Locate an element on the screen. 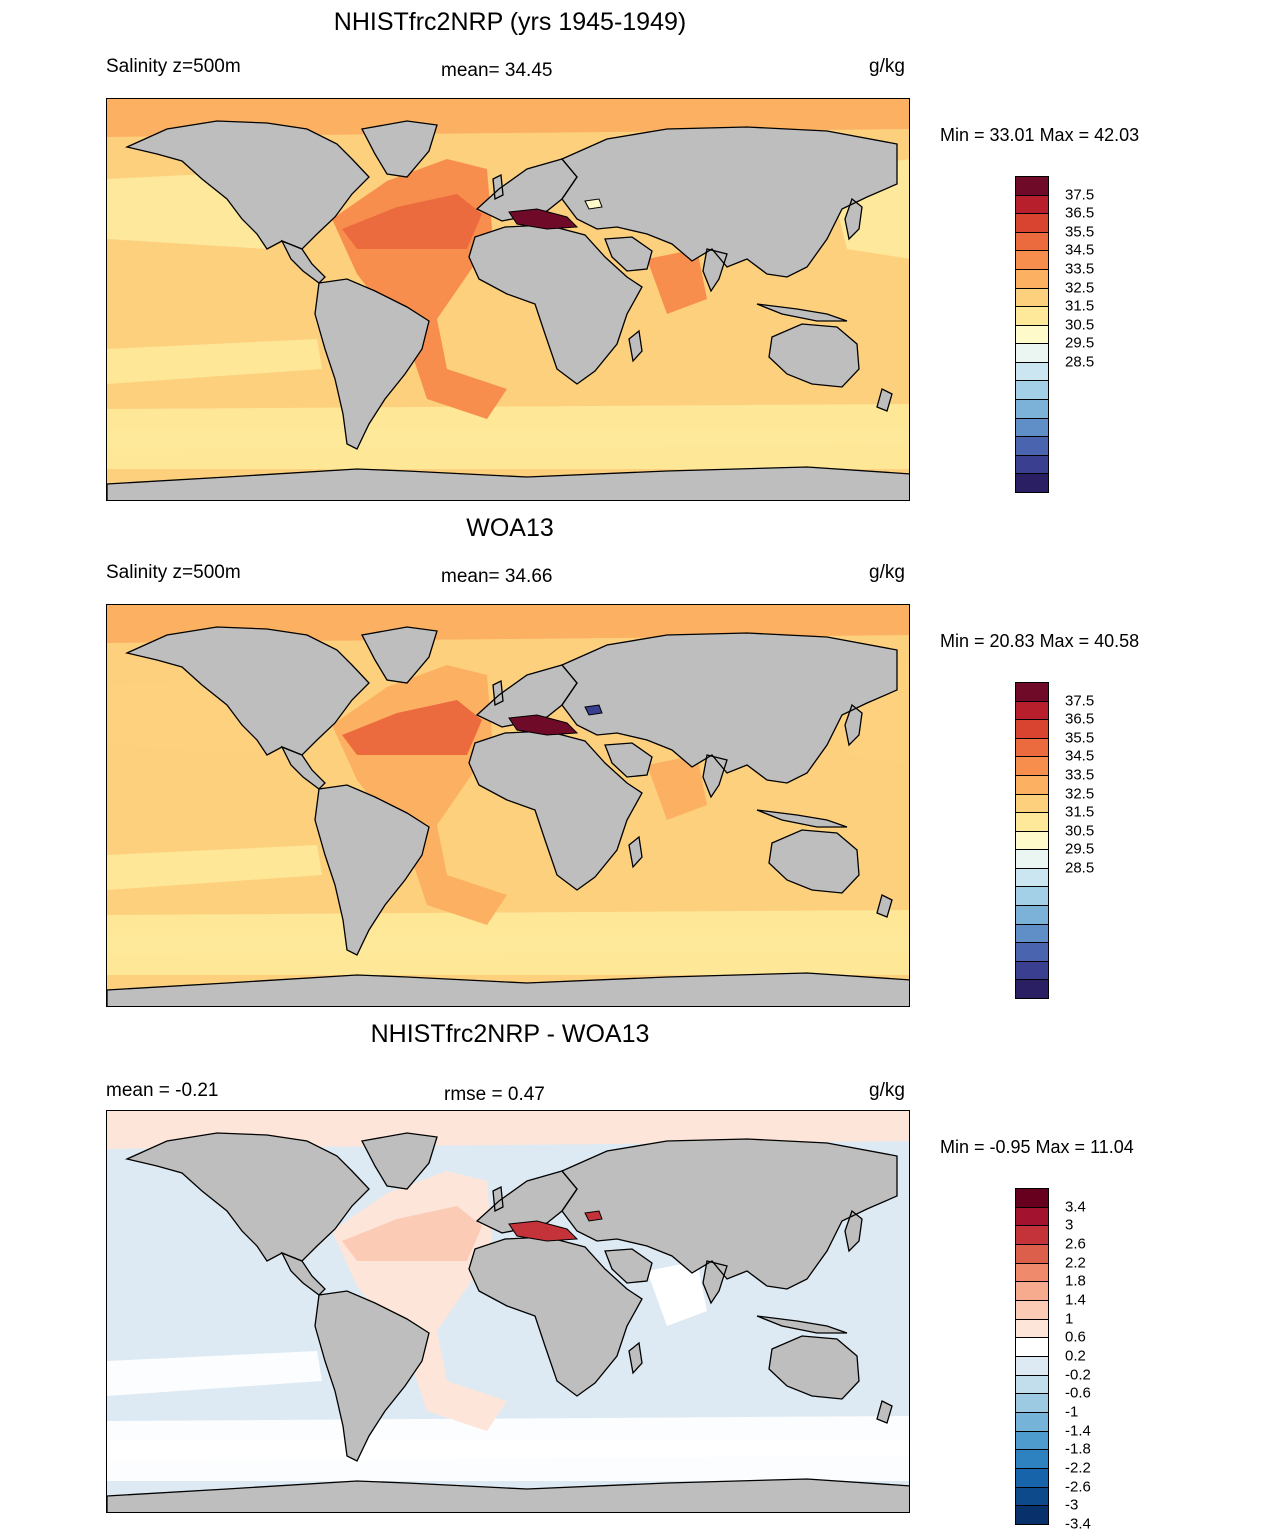 The height and width of the screenshot is (1533, 1285). mediterranean-sea is located at coordinates (543, 725).